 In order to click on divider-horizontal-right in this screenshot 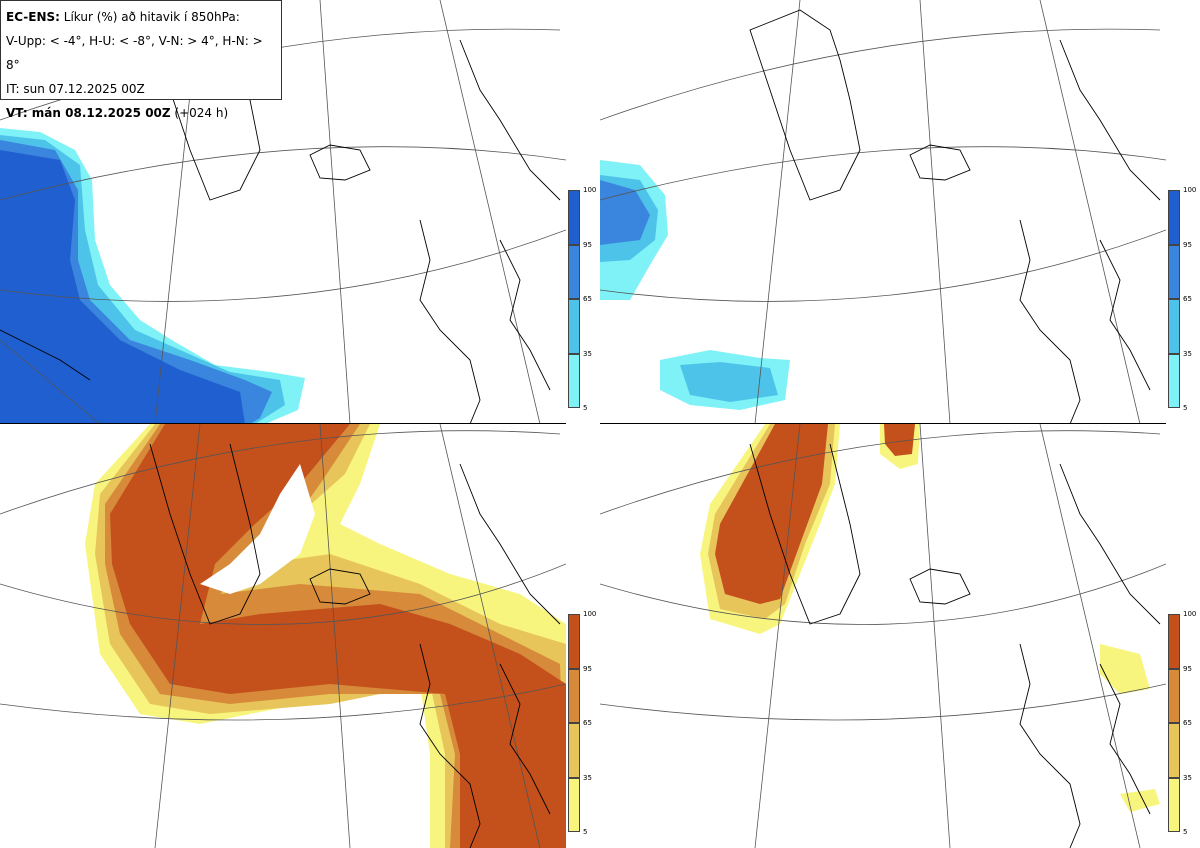, I will do `click(883, 423)`.